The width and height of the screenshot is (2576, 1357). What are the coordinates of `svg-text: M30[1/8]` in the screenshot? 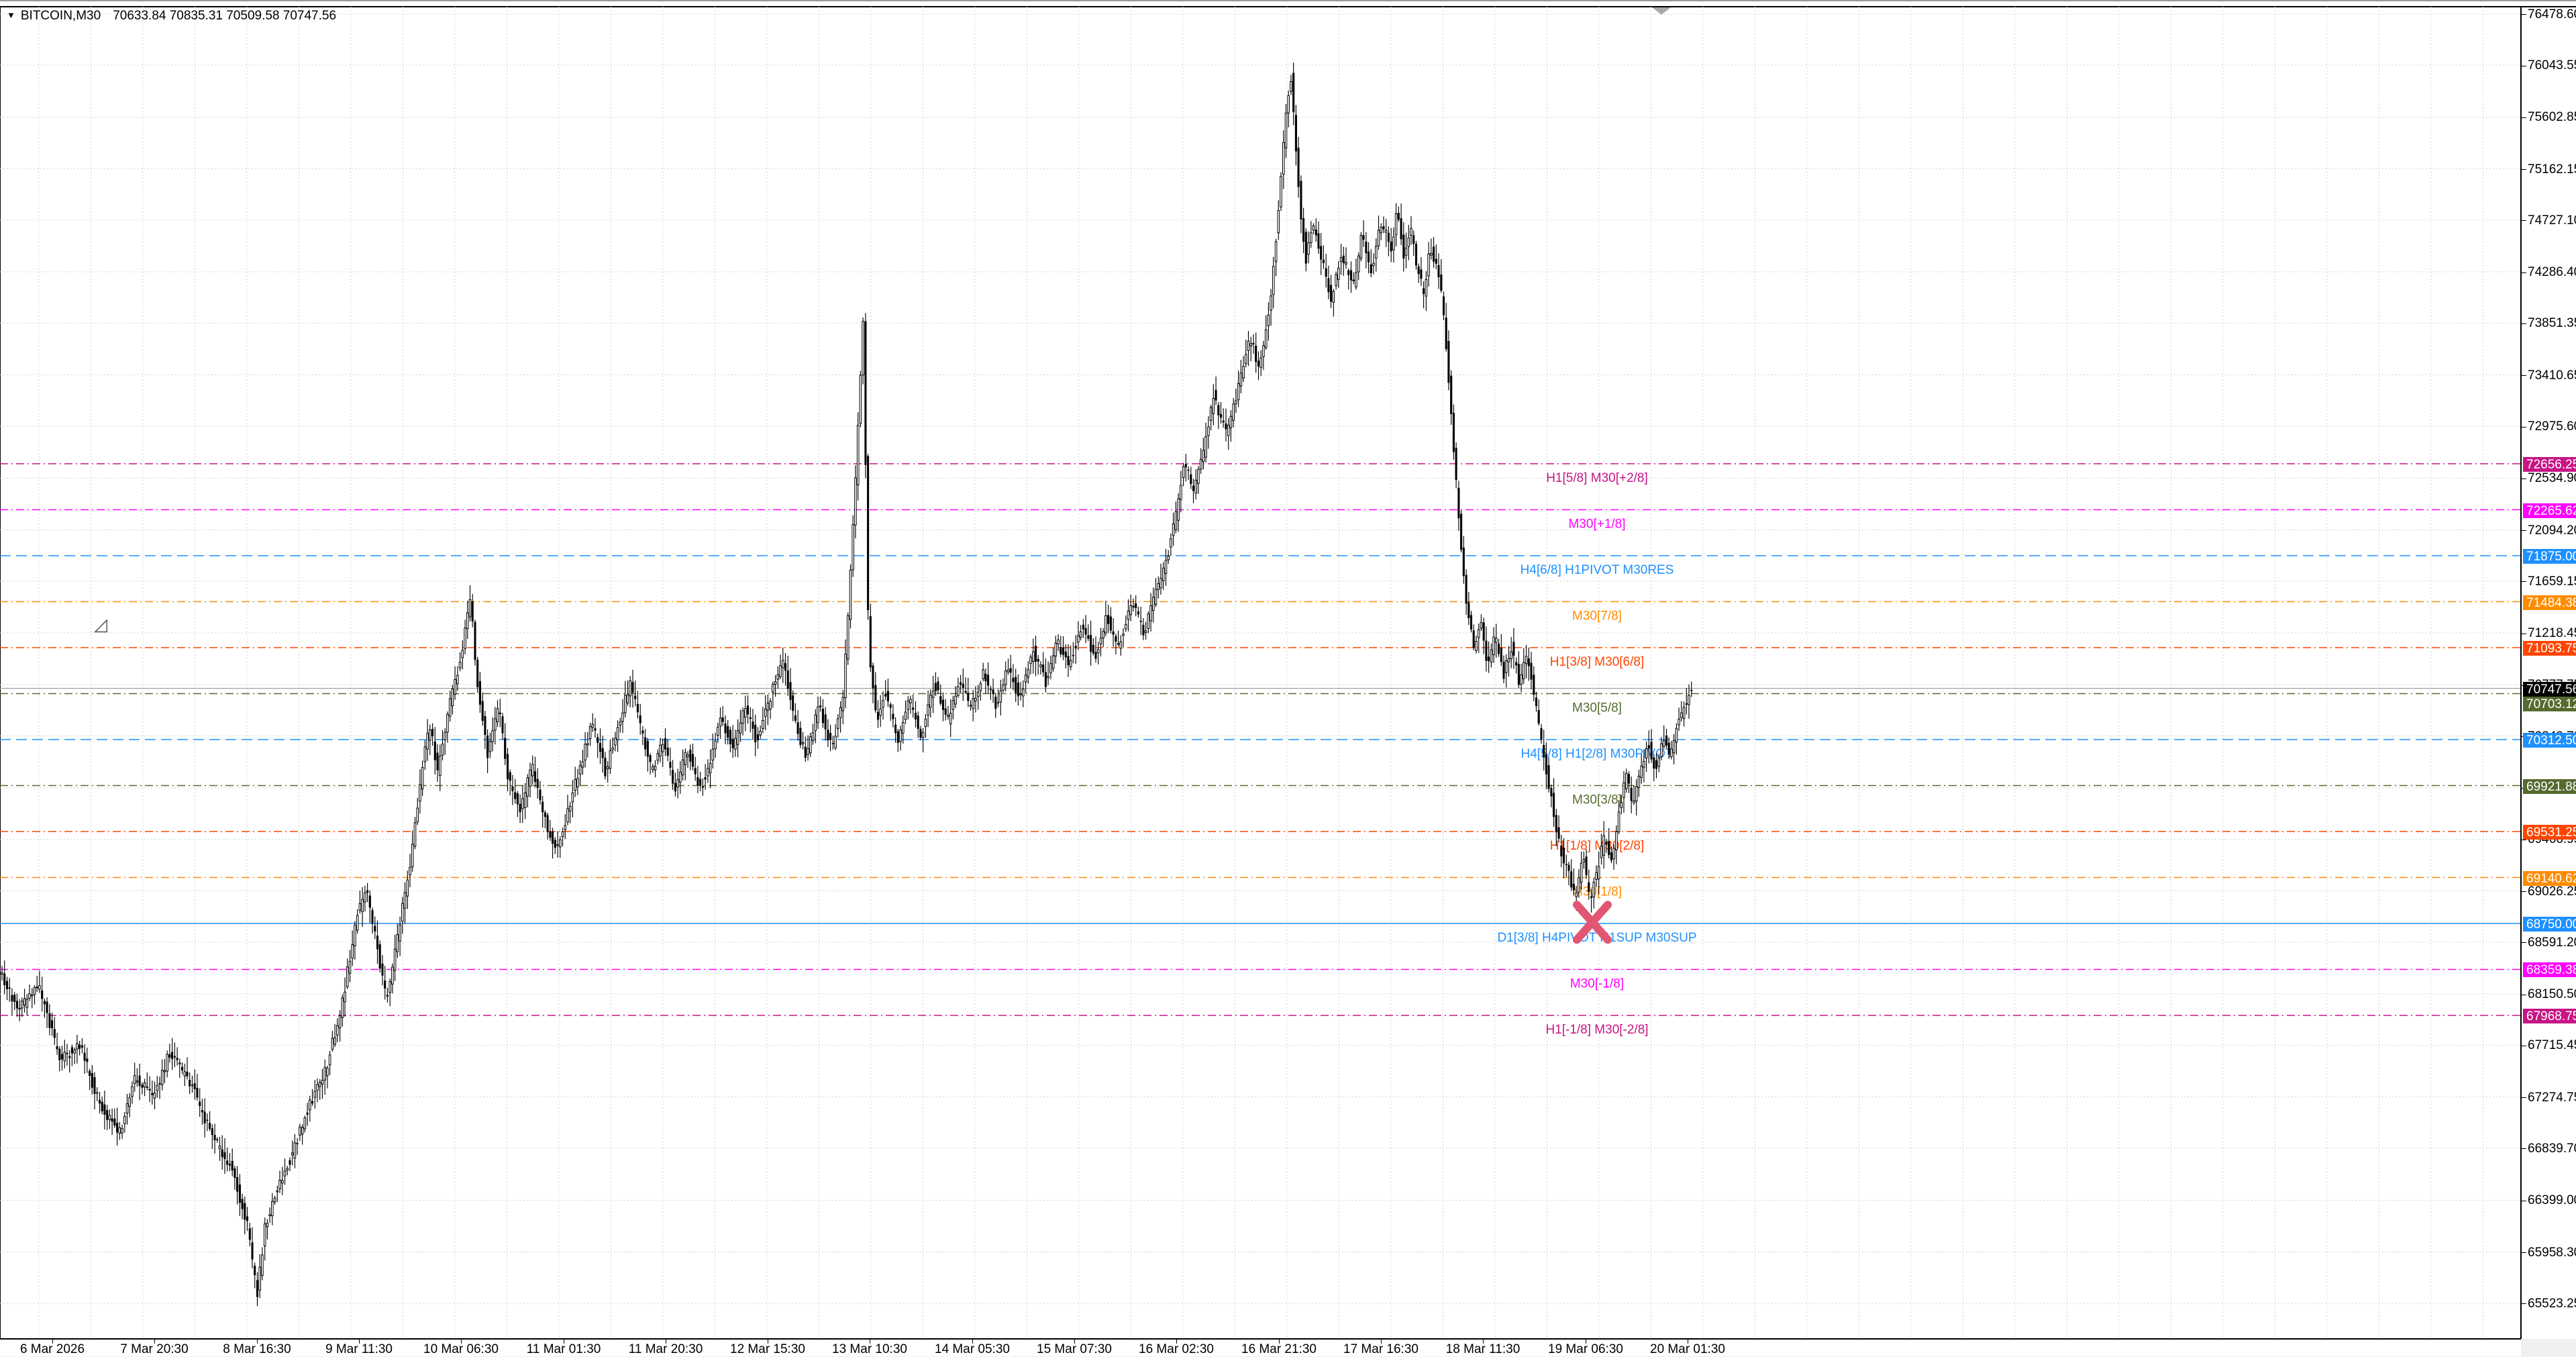 It's located at (1597, 892).